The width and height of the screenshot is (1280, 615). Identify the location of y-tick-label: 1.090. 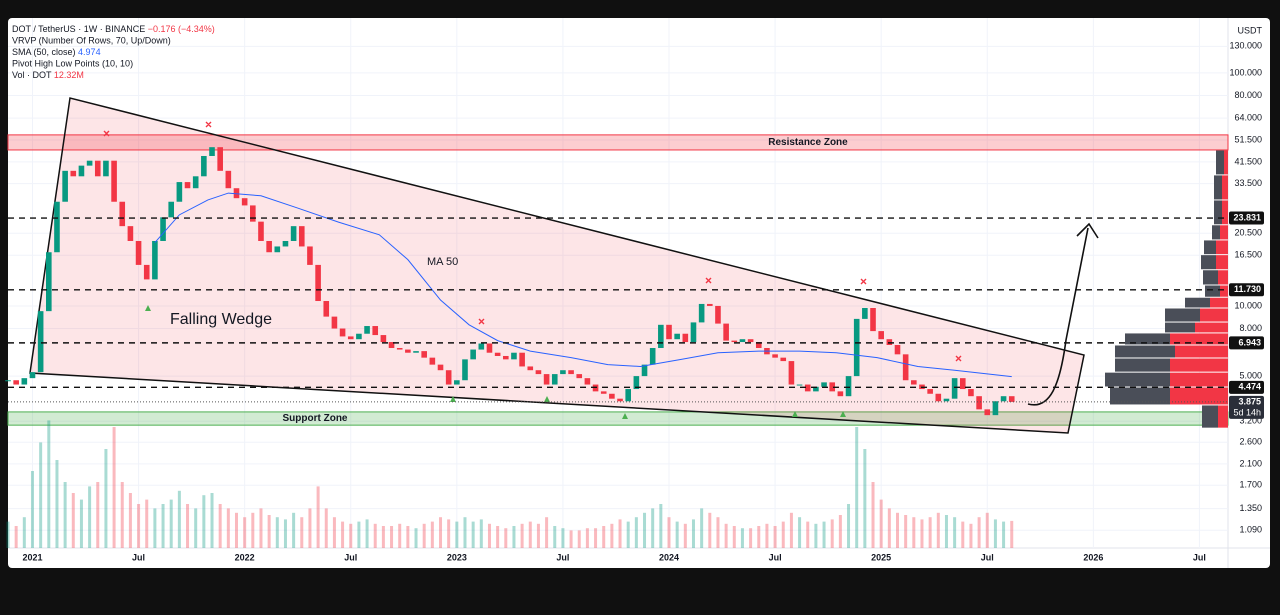
(1250, 530).